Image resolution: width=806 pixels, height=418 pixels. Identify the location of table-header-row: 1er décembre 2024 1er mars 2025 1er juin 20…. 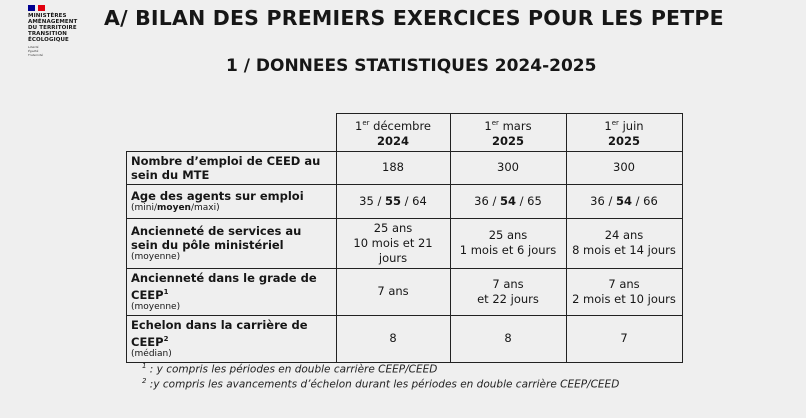
(405, 132).